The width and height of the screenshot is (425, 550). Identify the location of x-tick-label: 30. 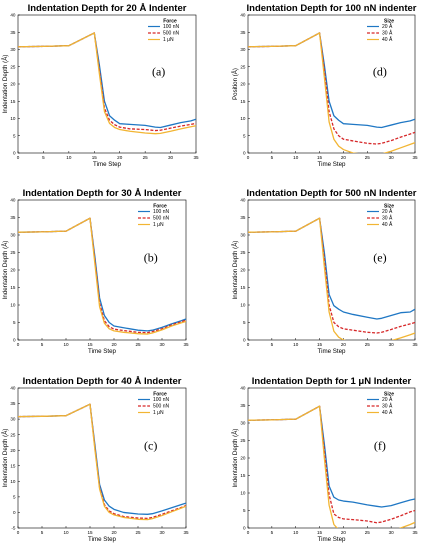
(162, 532).